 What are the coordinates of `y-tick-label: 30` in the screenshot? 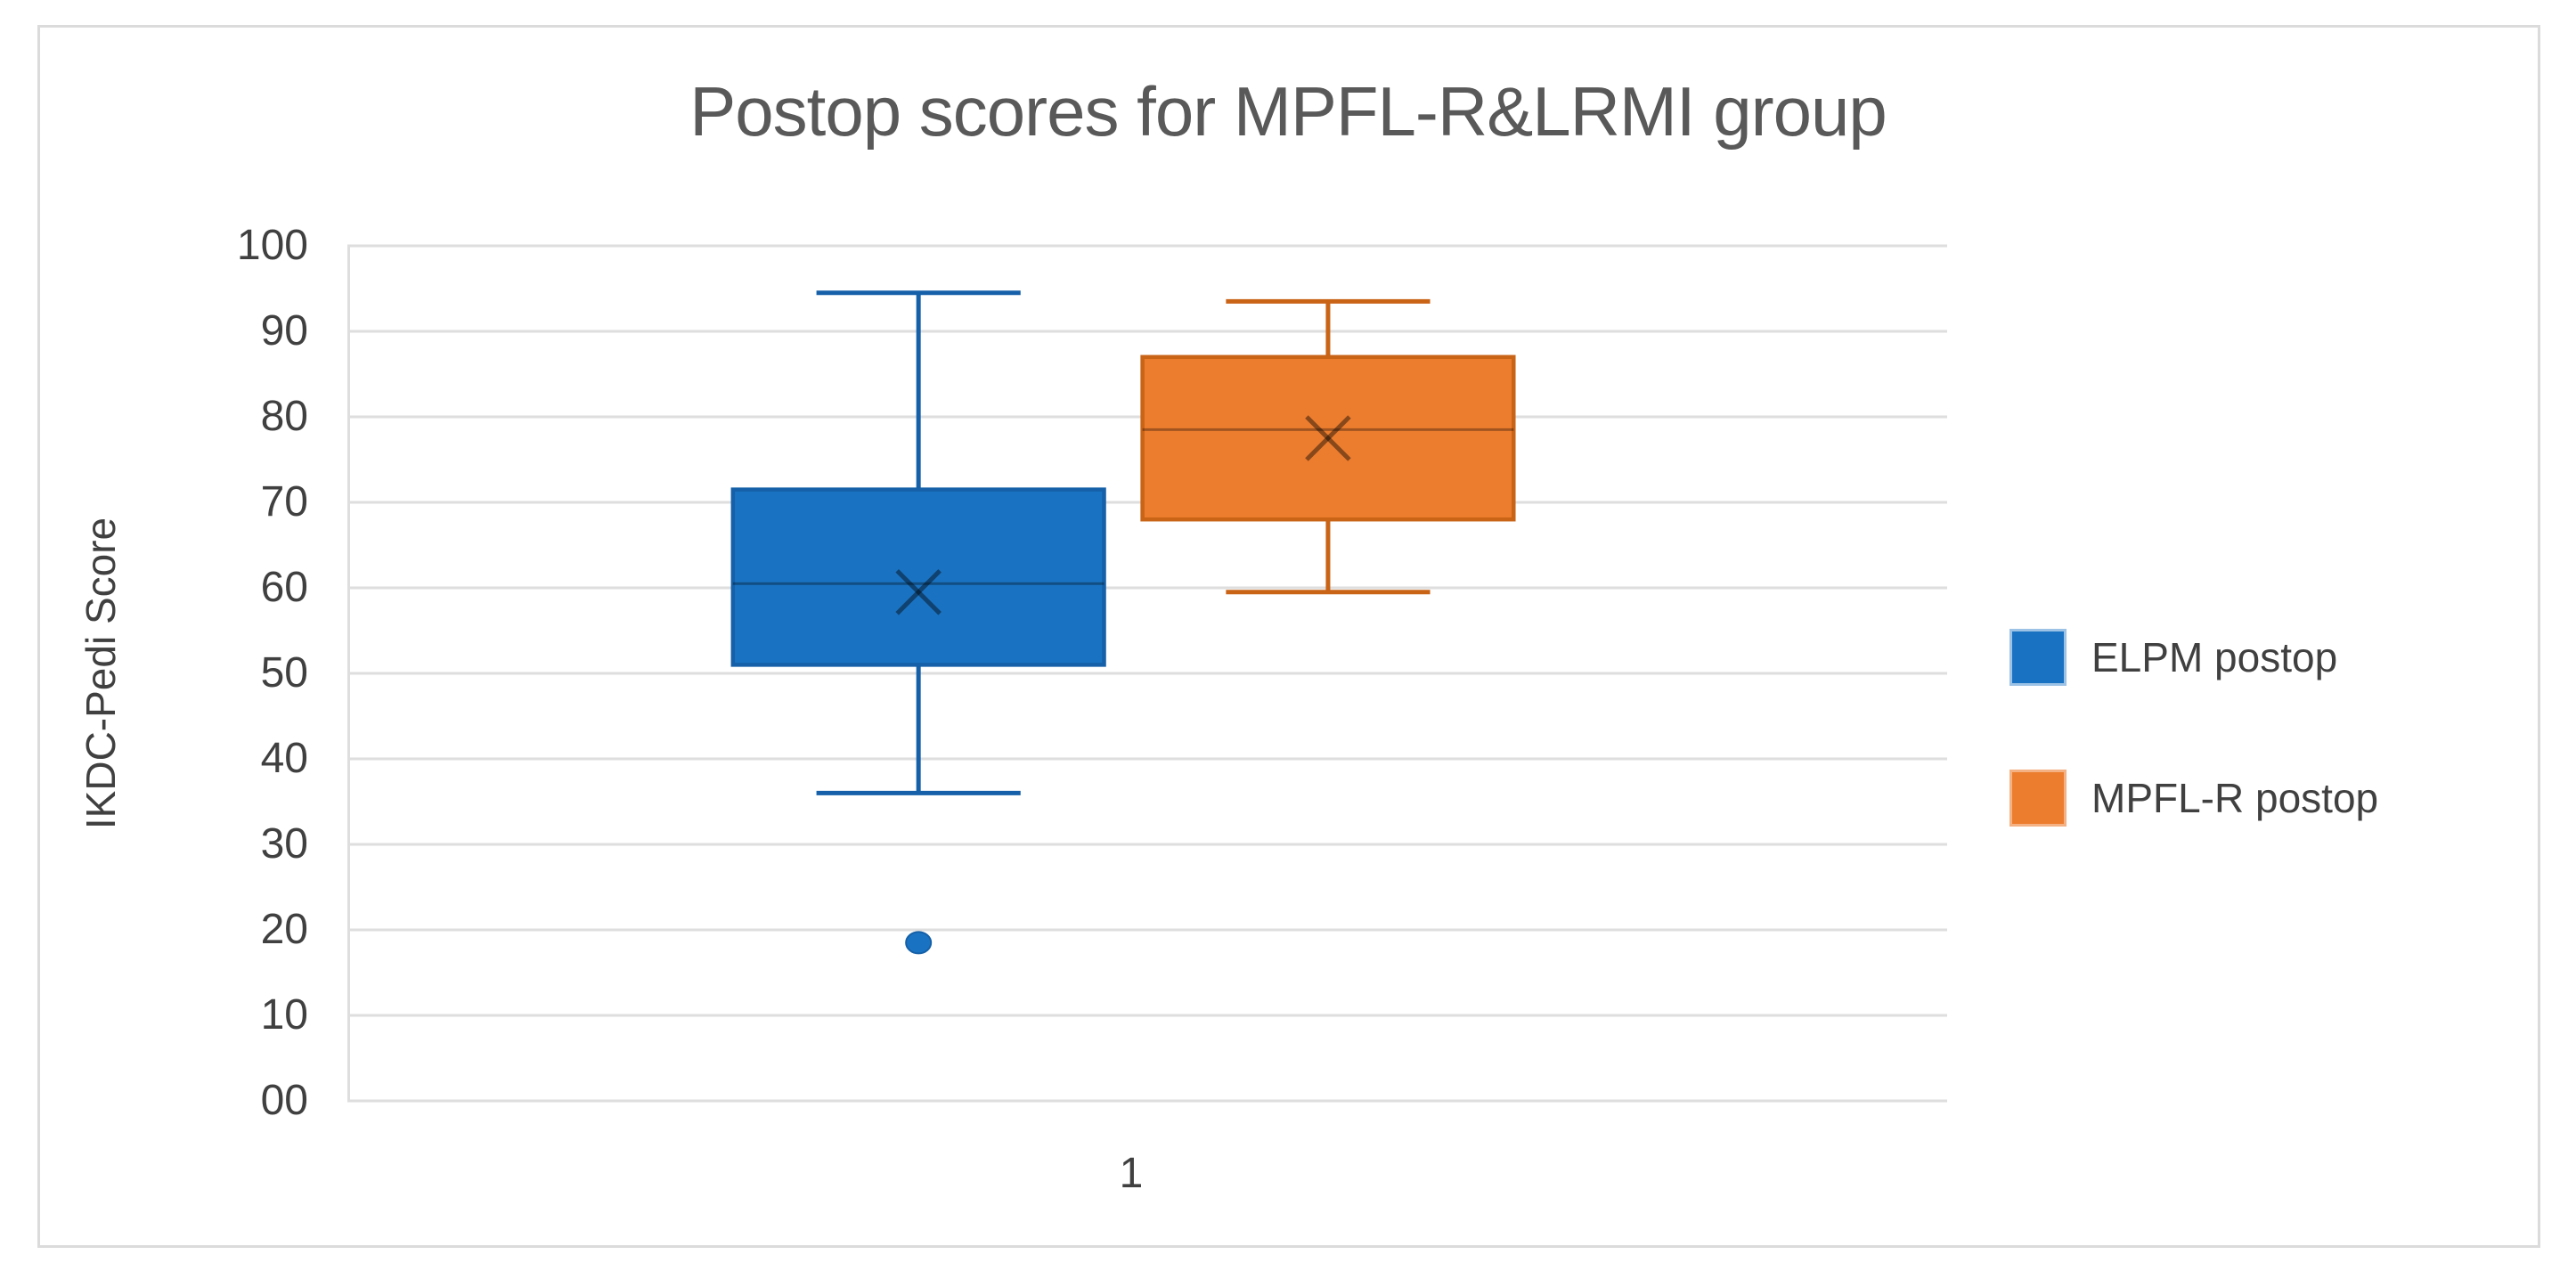 It's located at (284, 844).